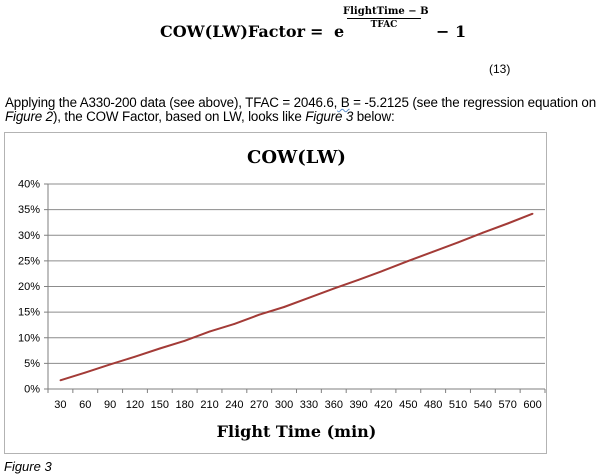  What do you see at coordinates (29, 313) in the screenshot?
I see `y-tick-label: 15%` at bounding box center [29, 313].